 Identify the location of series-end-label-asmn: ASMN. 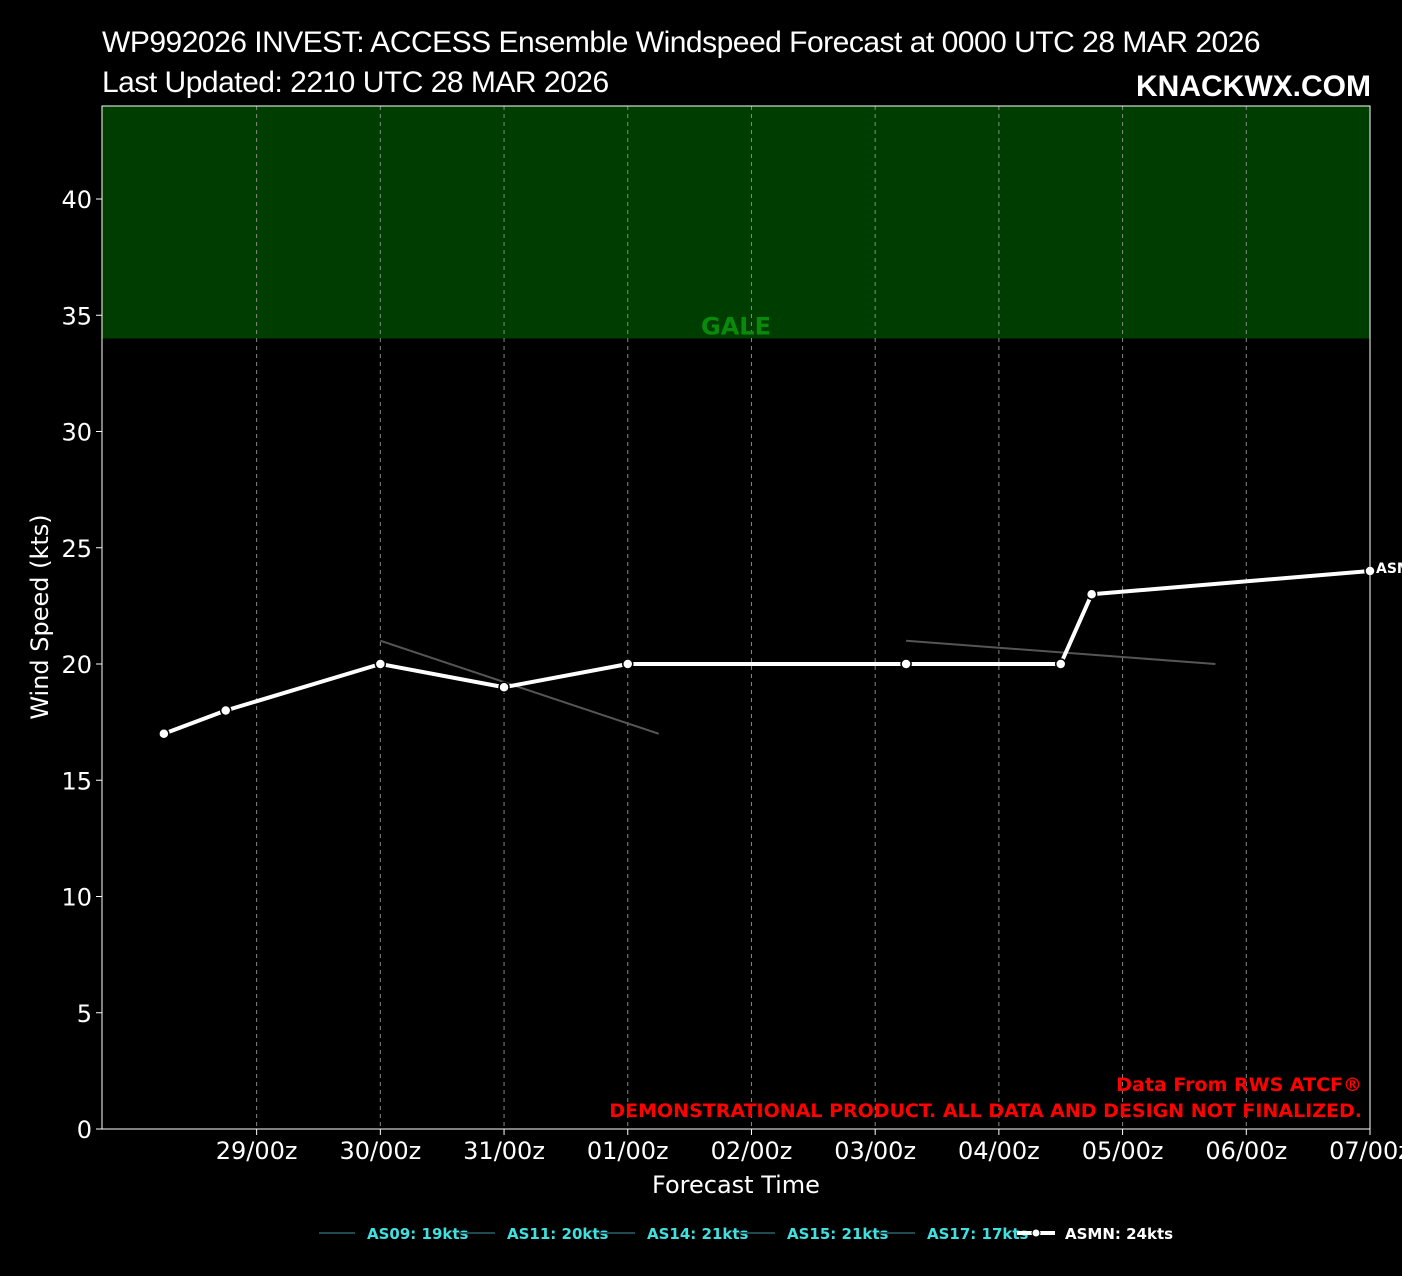
(1389, 569).